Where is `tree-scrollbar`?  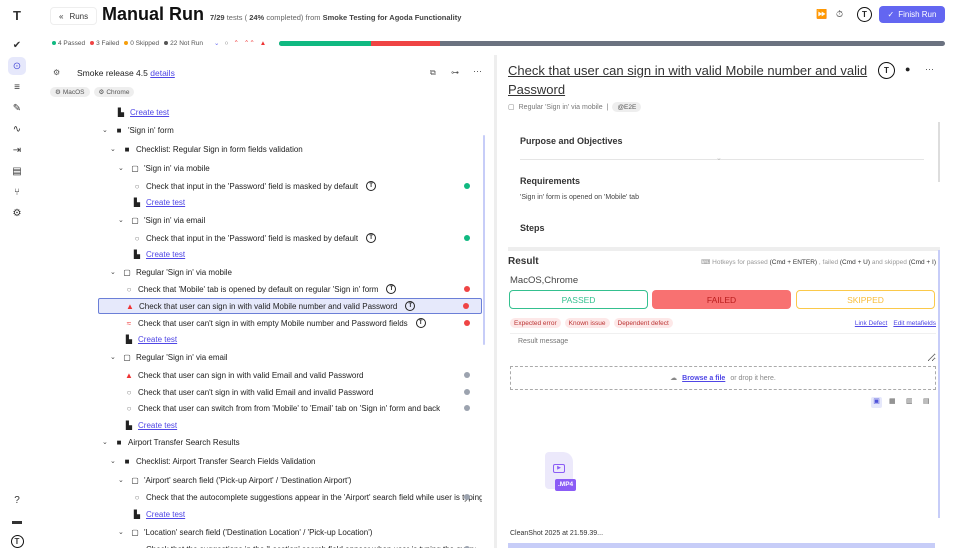 tree-scrollbar is located at coordinates (484, 240).